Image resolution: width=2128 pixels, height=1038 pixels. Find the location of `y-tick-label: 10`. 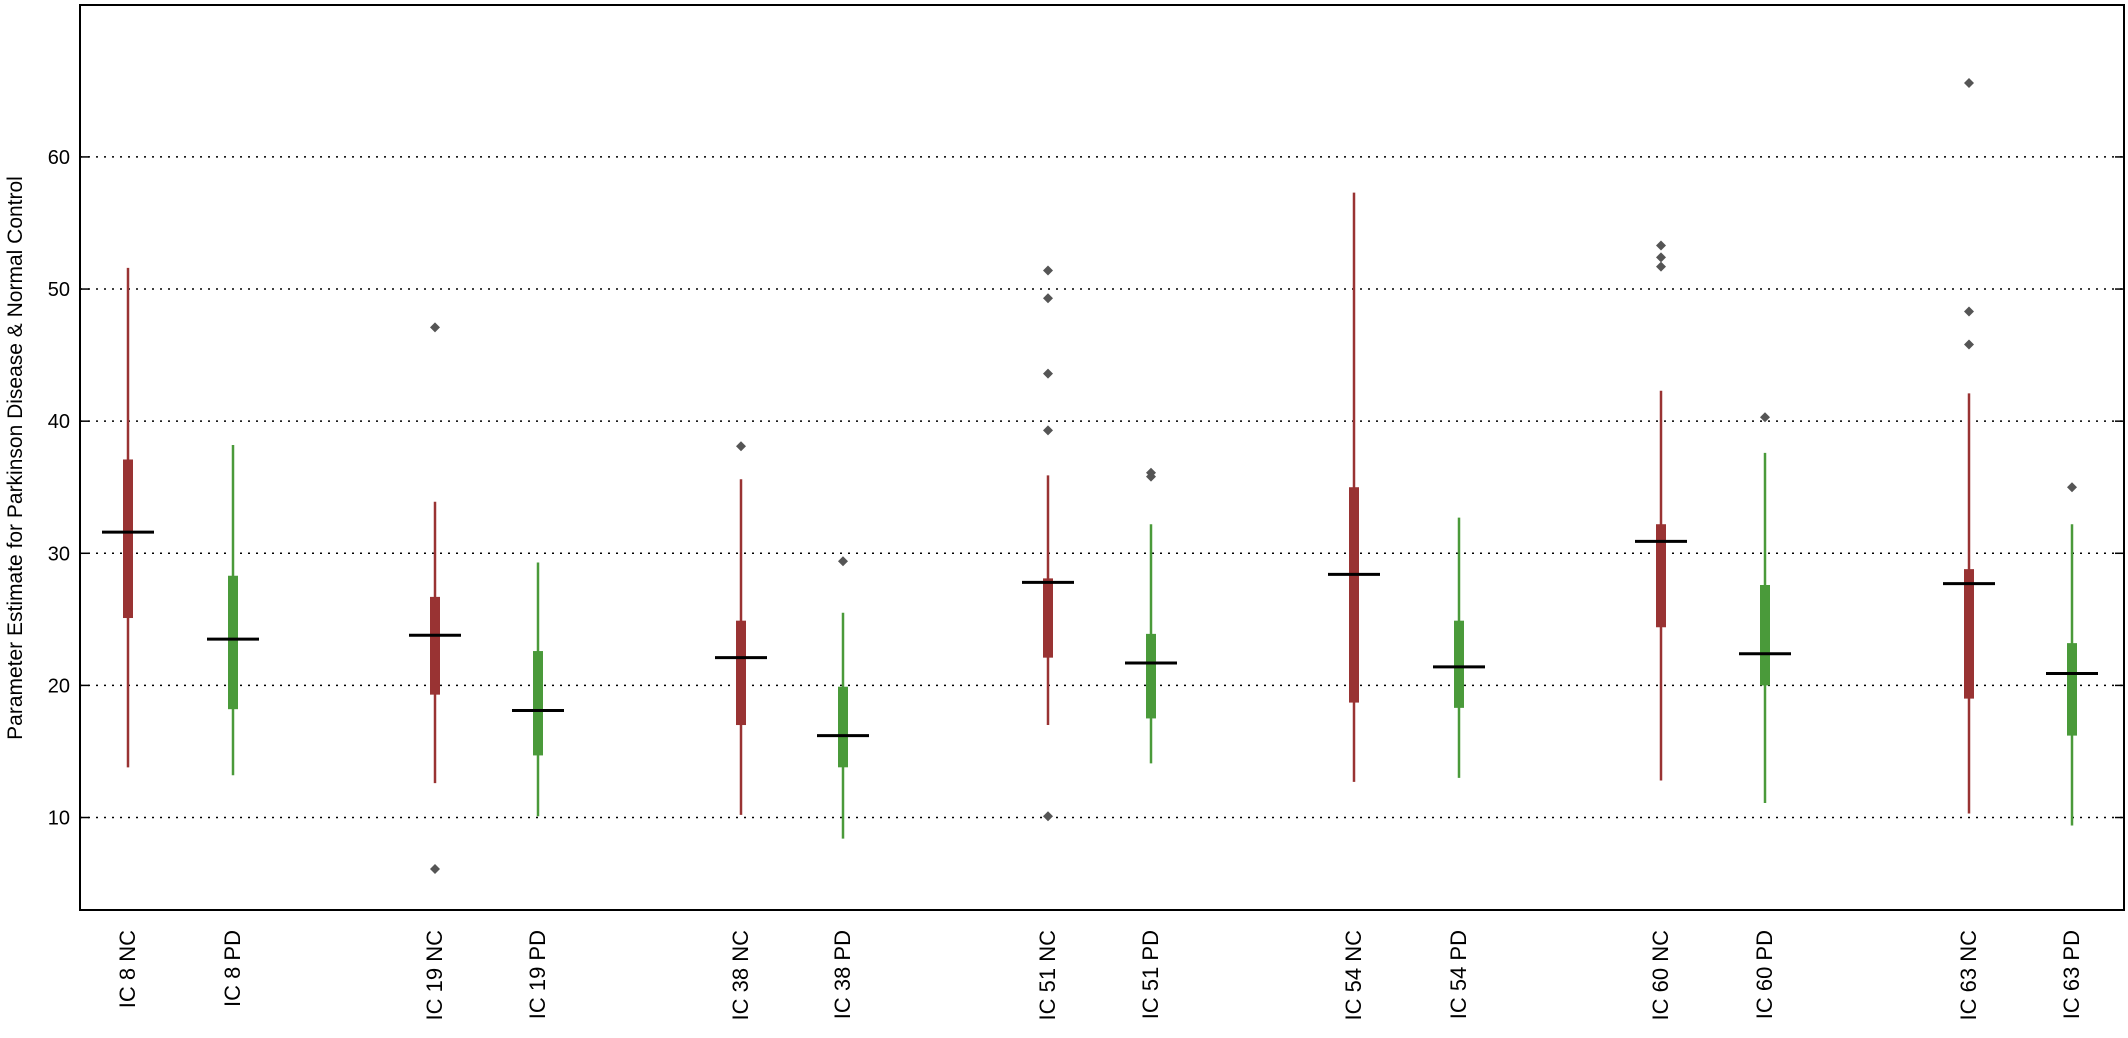

y-tick-label: 10 is located at coordinates (59, 819).